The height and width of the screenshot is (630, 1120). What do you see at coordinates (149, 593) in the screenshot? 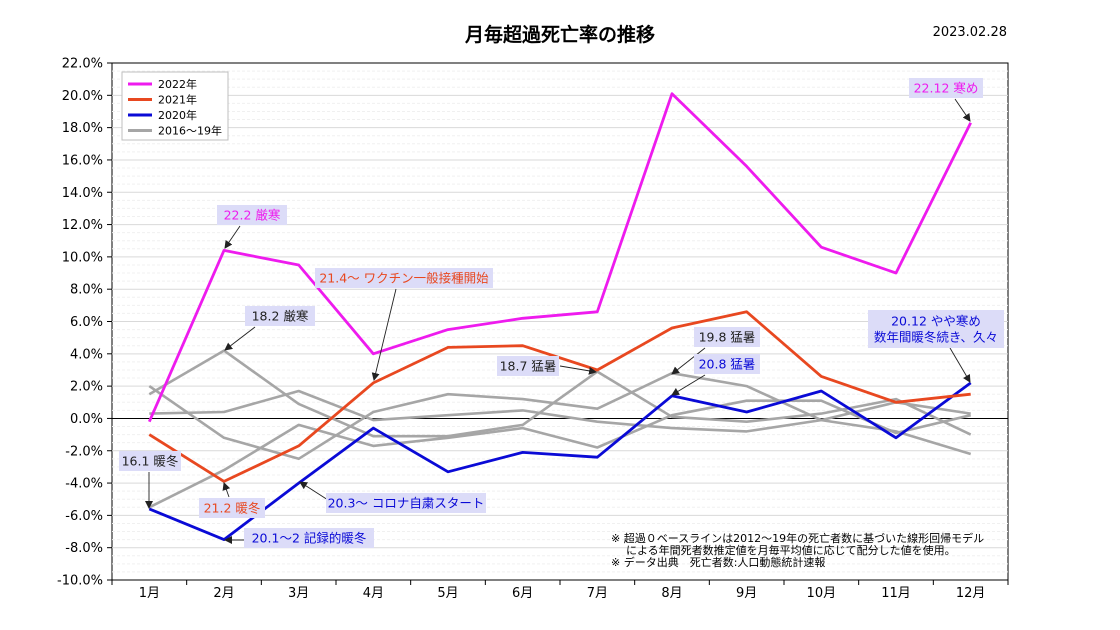
I see `x-tick-label: 1月` at bounding box center [149, 593].